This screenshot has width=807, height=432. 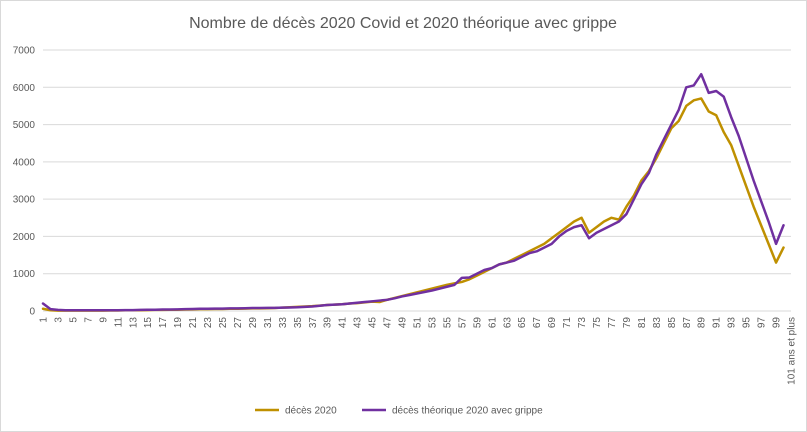 What do you see at coordinates (24, 274) in the screenshot?
I see `y-tick-label: 1000` at bounding box center [24, 274].